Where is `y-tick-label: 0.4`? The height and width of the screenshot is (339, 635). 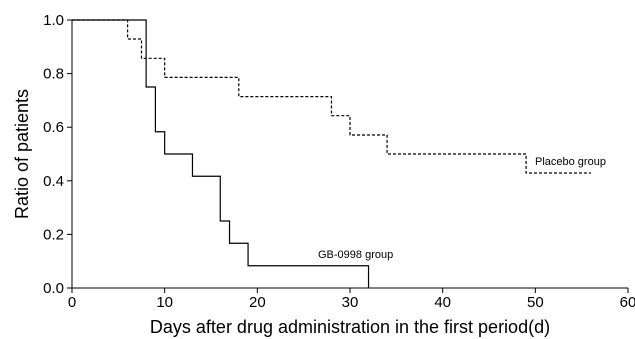 y-tick-label: 0.4 is located at coordinates (53, 181).